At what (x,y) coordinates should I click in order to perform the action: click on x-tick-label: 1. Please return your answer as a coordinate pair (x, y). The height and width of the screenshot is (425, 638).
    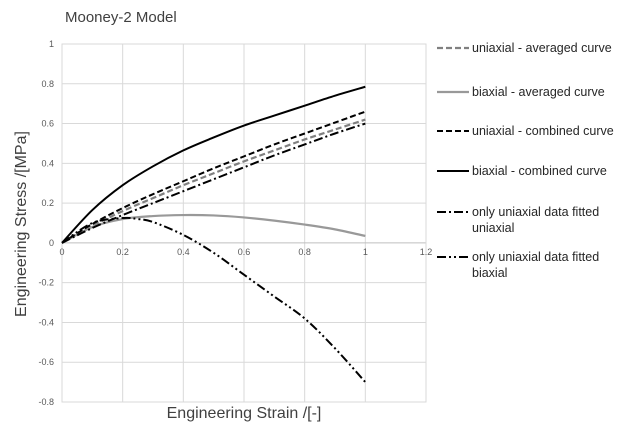
    Looking at the image, I should click on (365, 252).